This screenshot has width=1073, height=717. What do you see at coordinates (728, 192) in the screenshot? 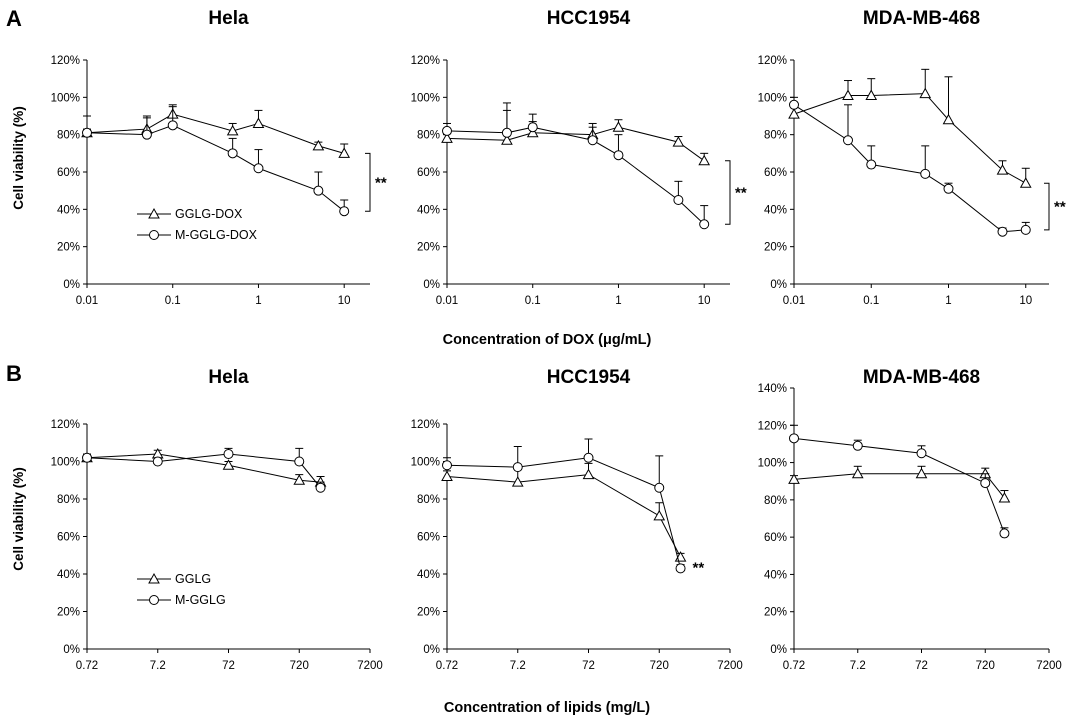
I see `chart-a-hcc1954-significance-bracket` at bounding box center [728, 192].